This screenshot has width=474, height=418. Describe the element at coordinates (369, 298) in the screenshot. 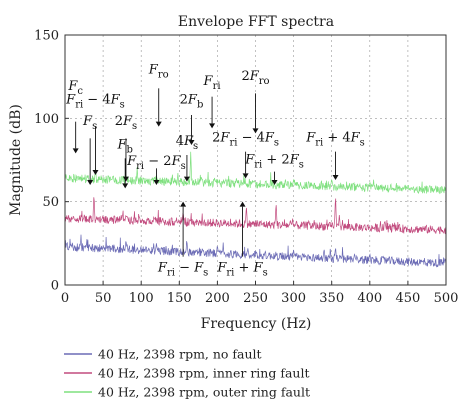

I see `x-tick-label-8: 400` at that location.